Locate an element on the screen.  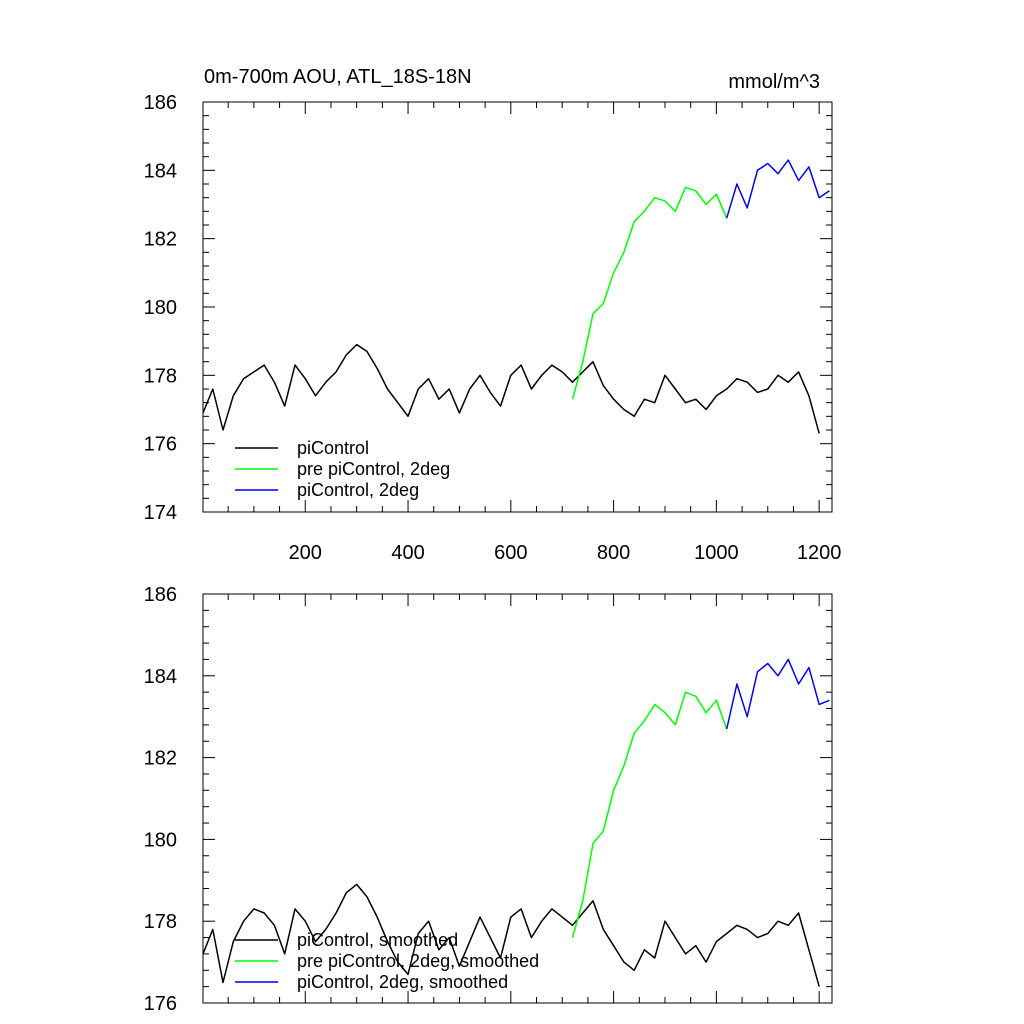
figure-title: 0m-700m AOU, ATL_18S-18N is located at coordinates (338, 77).